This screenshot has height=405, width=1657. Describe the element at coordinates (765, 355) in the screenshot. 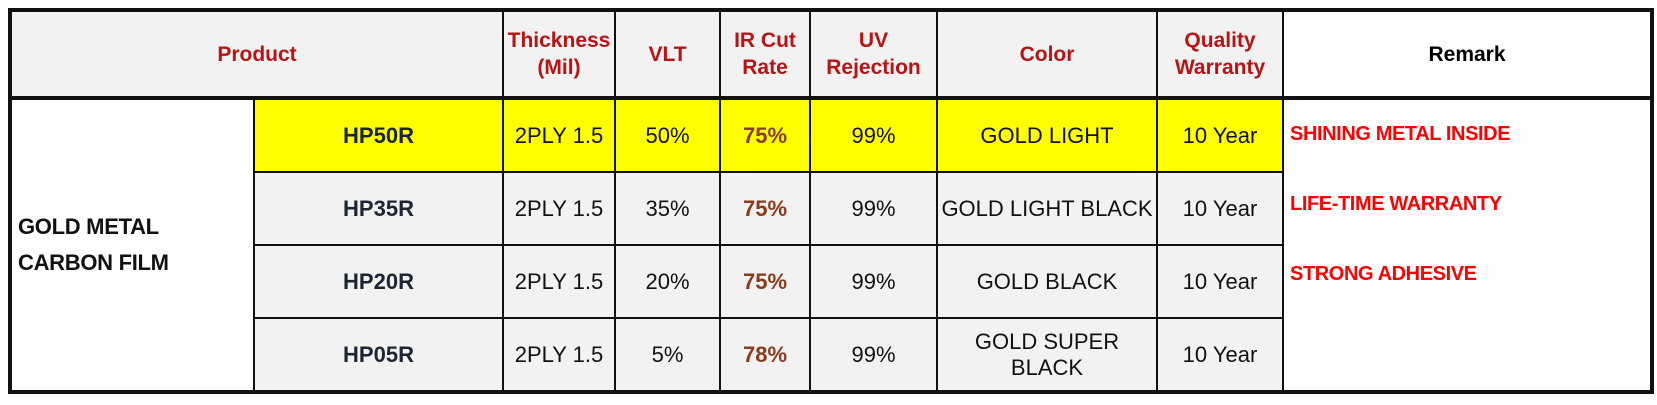

I see `ir-cut-cell: 78%` at that location.